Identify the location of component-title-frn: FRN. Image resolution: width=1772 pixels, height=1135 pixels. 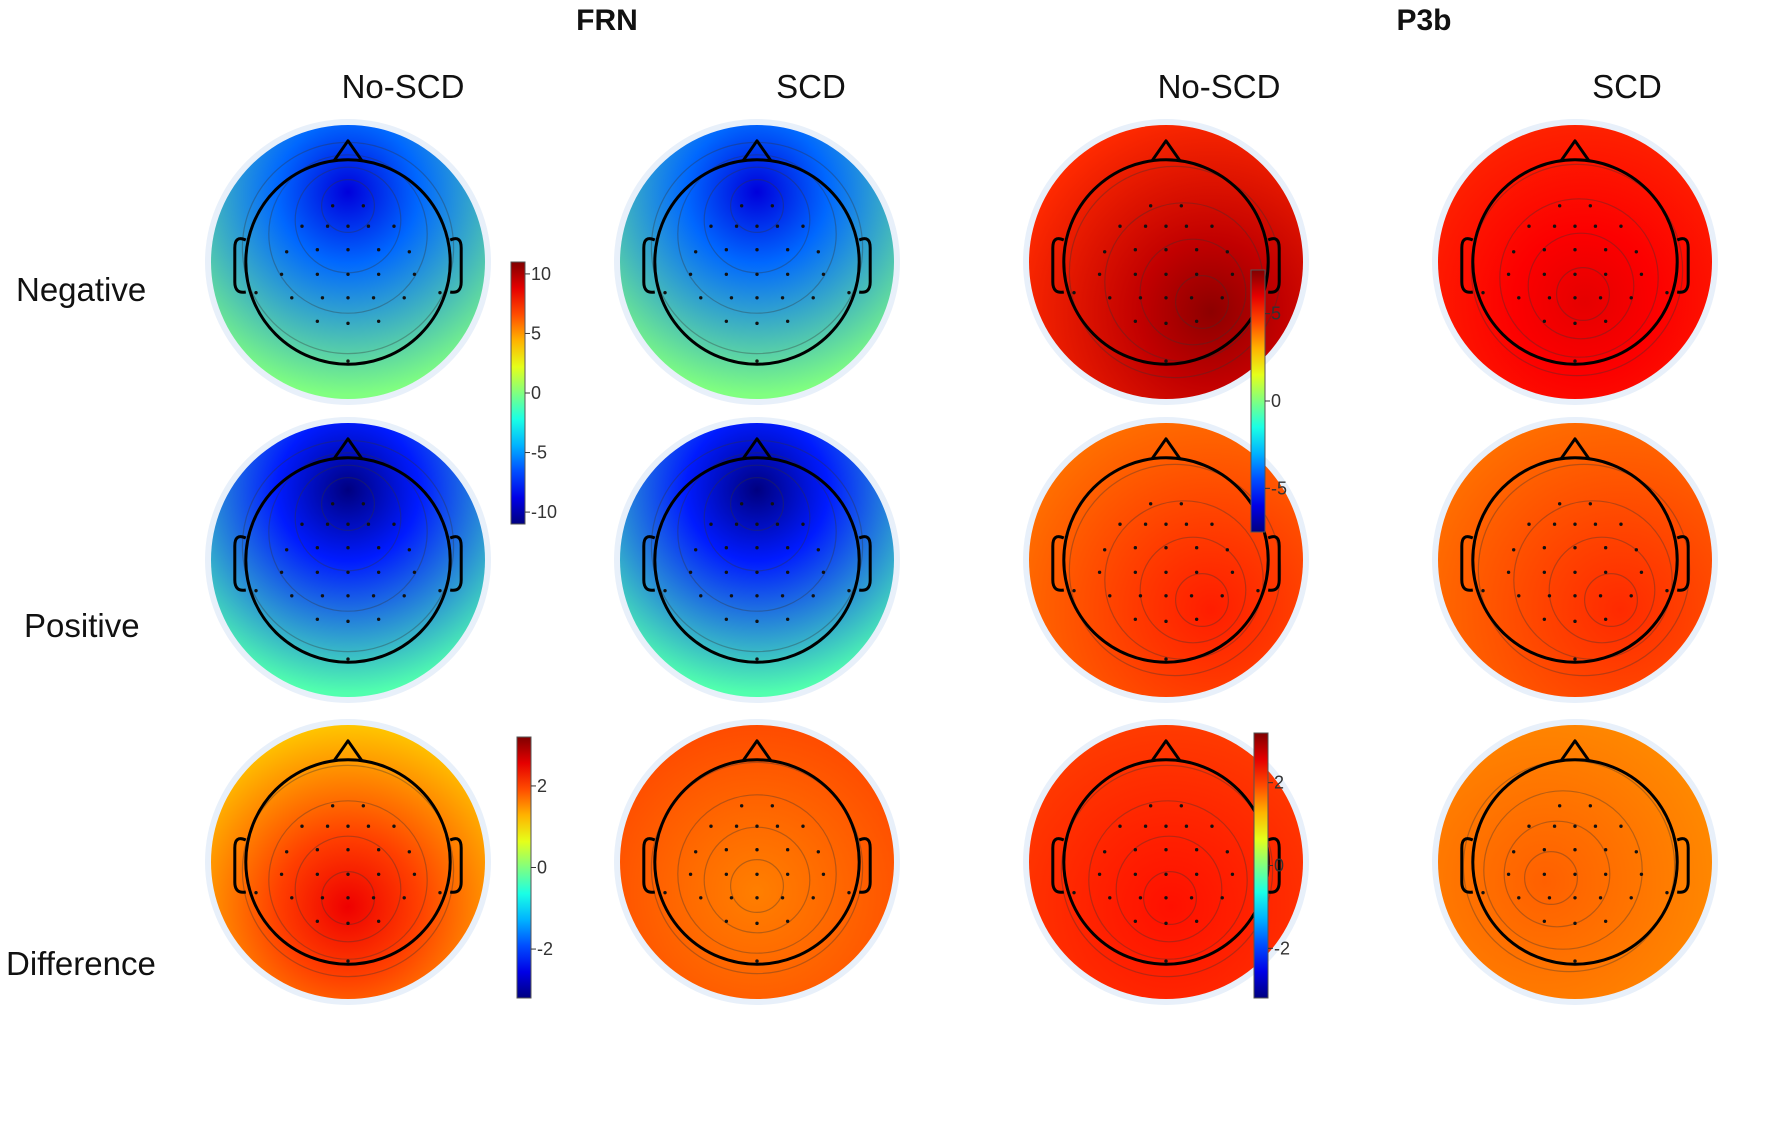
(607, 20).